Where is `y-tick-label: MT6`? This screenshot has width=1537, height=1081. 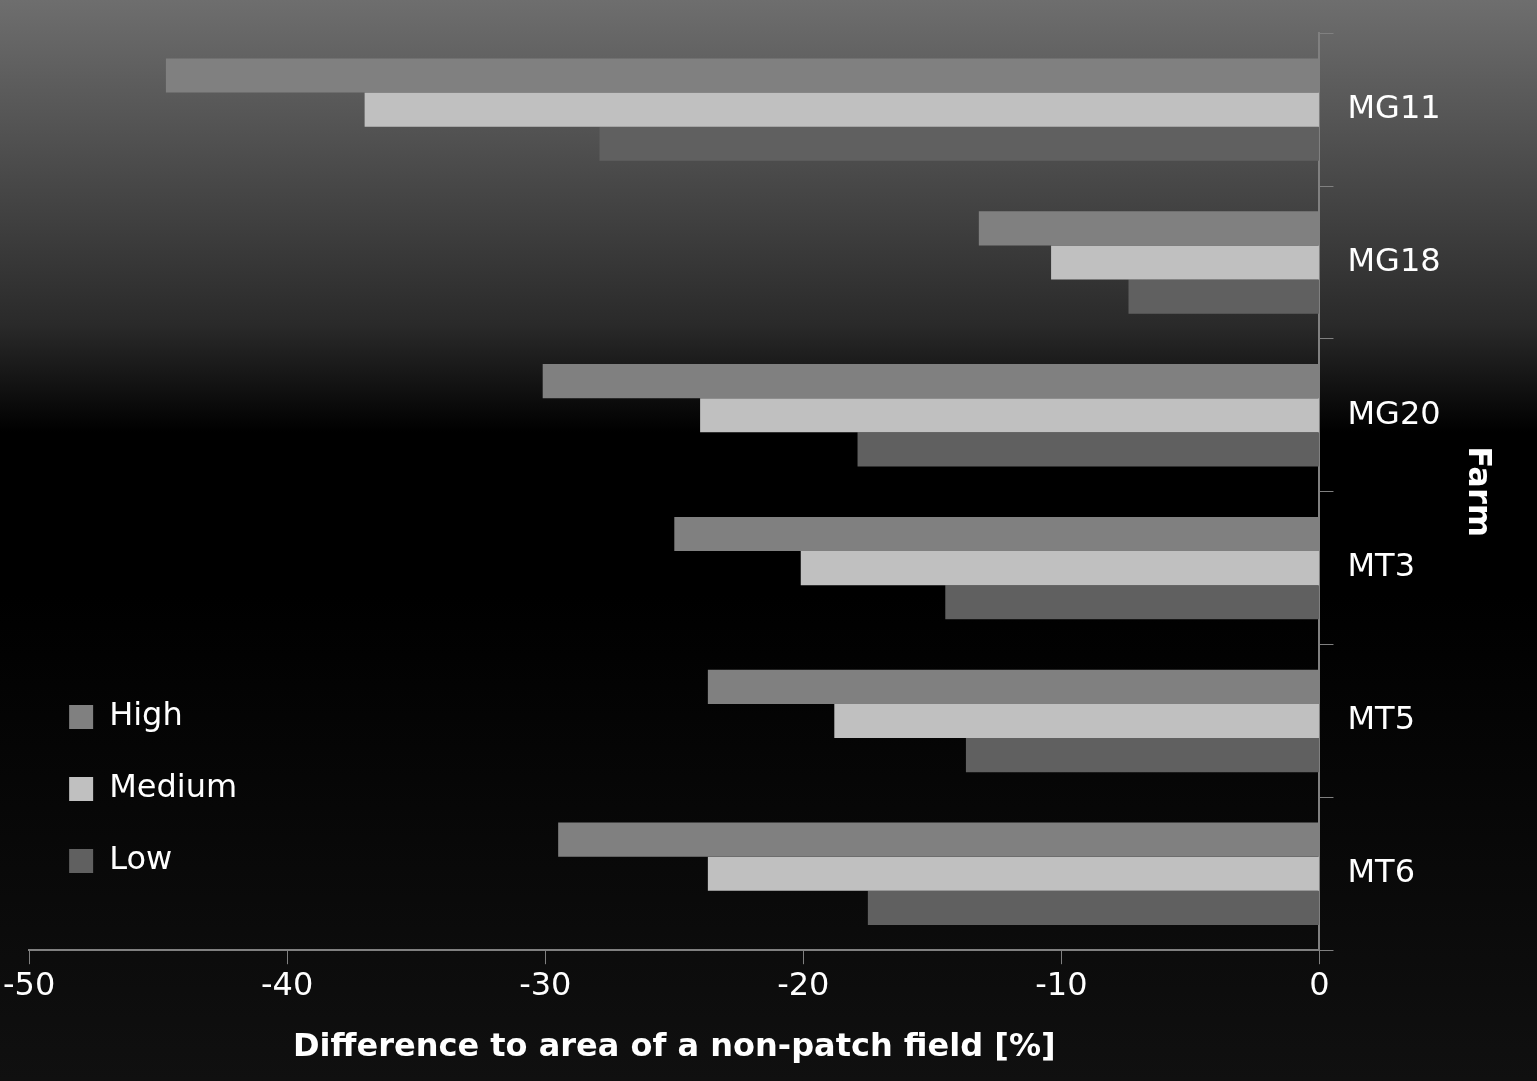 y-tick-label: MT6 is located at coordinates (1381, 871).